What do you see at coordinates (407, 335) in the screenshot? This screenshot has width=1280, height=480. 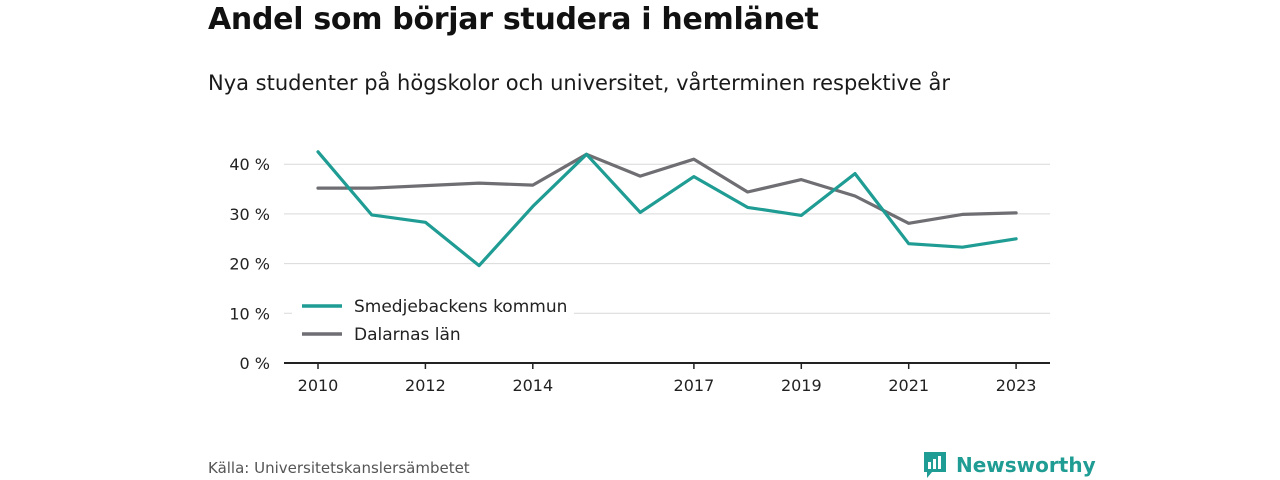 I see `legend-label: Dalarnas län` at bounding box center [407, 335].